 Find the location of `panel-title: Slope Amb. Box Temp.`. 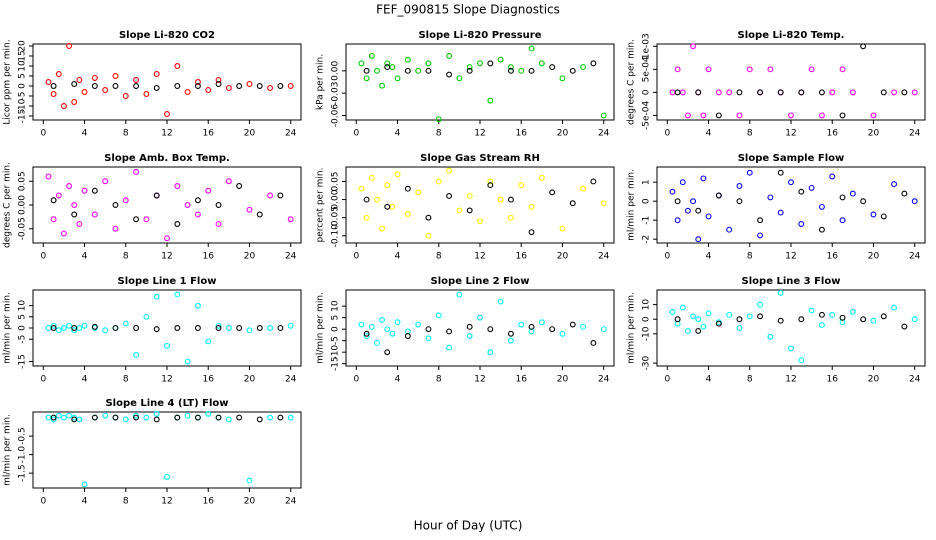

panel-title: Slope Amb. Box Temp. is located at coordinates (167, 158).